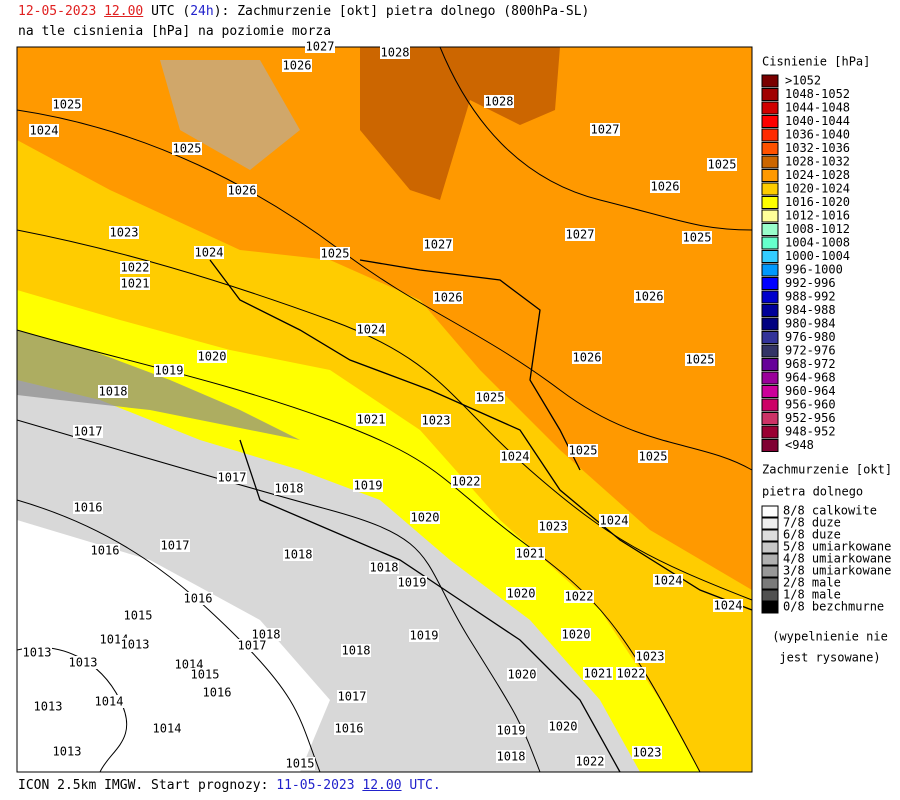 The width and height of the screenshot is (900, 800). What do you see at coordinates (173, 646) in the screenshot?
I see `cloud-area` at bounding box center [173, 646].